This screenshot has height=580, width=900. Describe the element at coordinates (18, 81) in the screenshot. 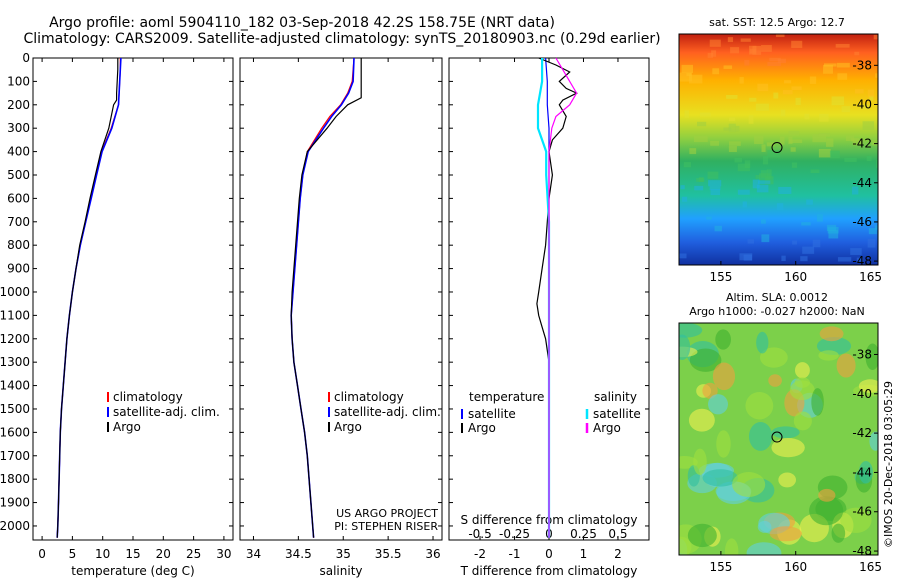

I see `depth-ytick-label: 100` at that location.